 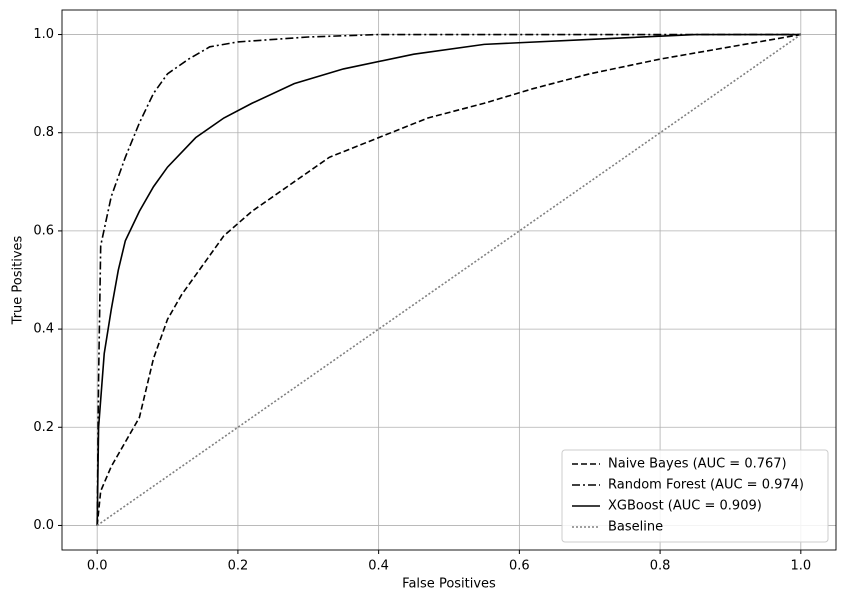 I want to click on legend-label: XGBoost (AUC = 0.909), so click(x=685, y=506).